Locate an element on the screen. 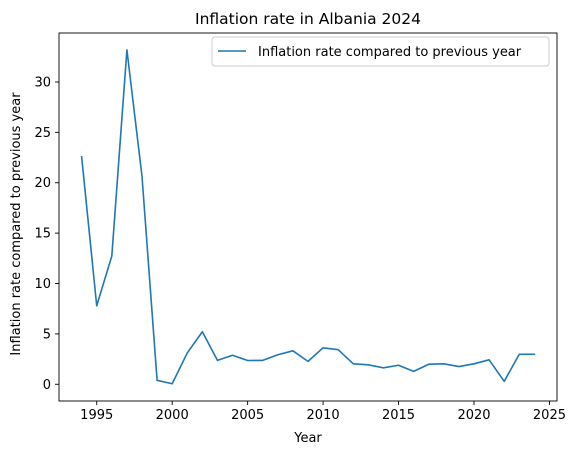 The image size is (572, 455). chart-title: Inflation rate in Albania 2024 is located at coordinates (308, 19).